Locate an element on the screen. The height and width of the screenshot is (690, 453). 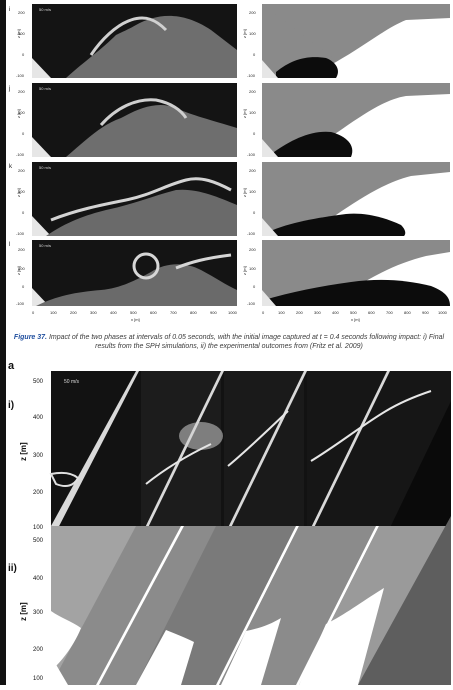
subpanel-c: c) is located at coordinates (265, 453).